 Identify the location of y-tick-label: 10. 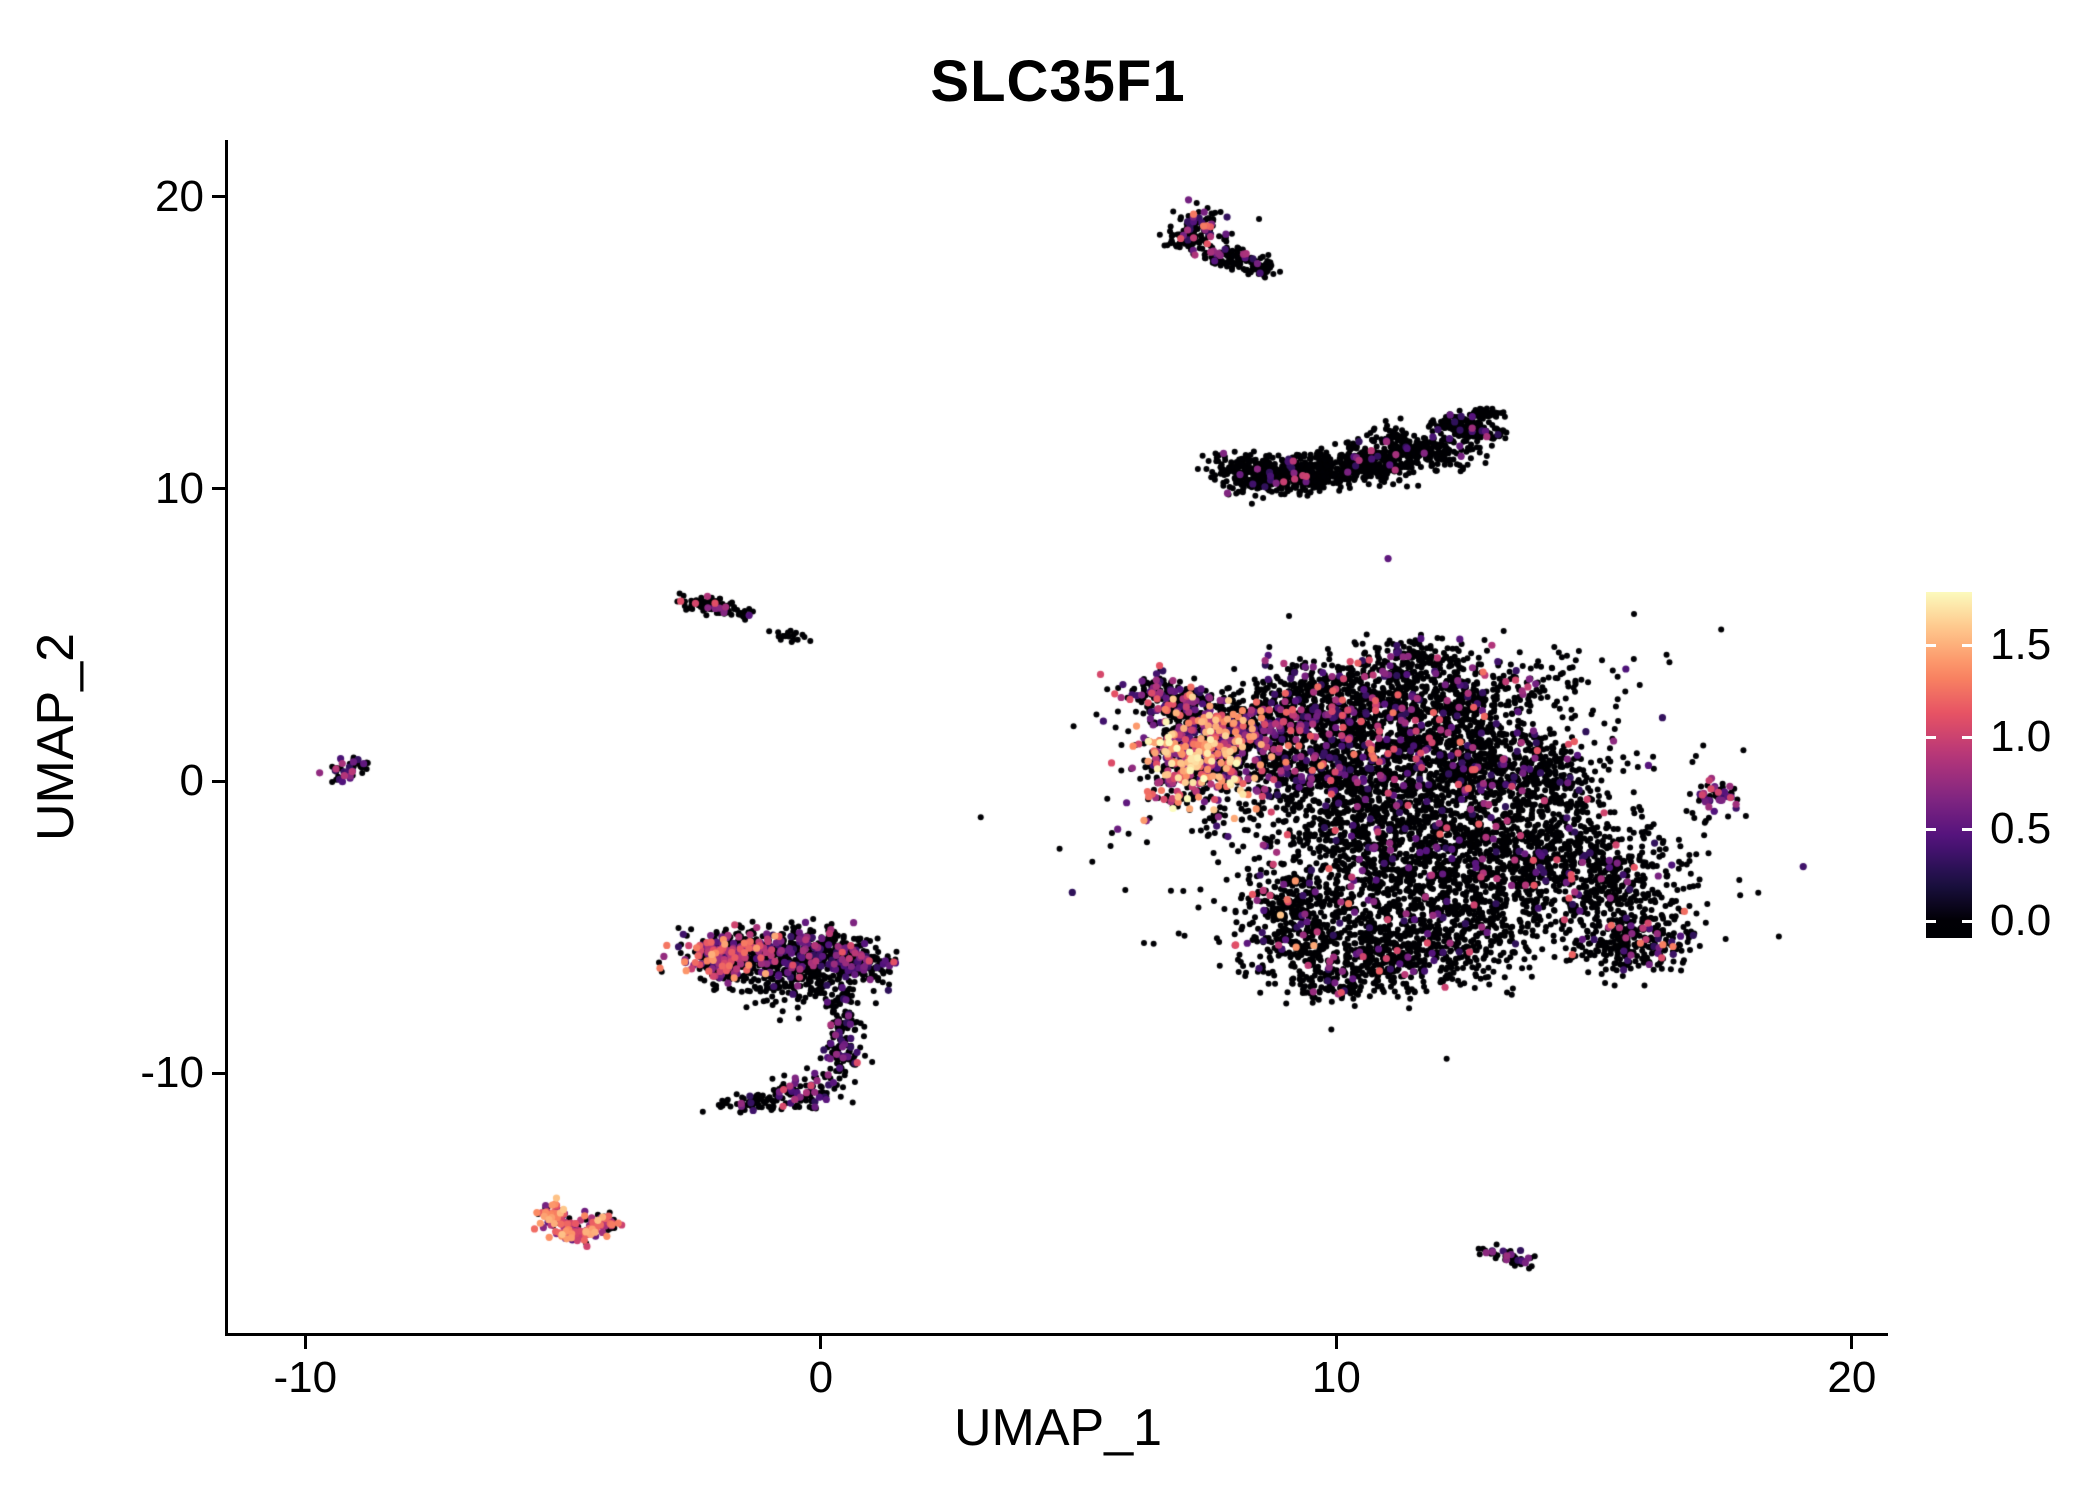
(179, 488).